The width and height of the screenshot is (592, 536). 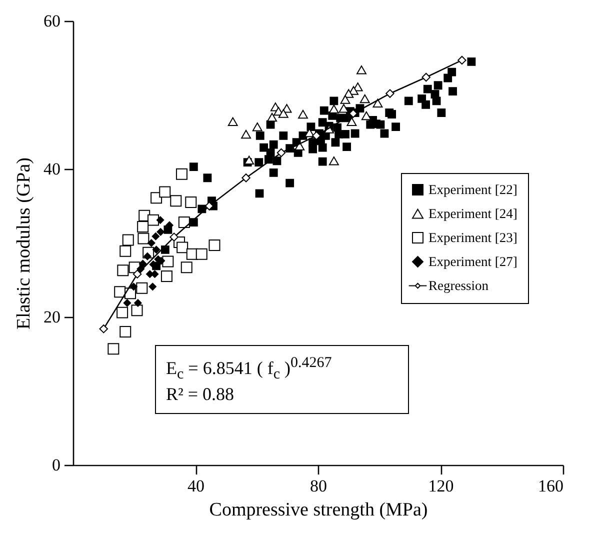 What do you see at coordinates (52, 169) in the screenshot?
I see `y-tick-label: 40` at bounding box center [52, 169].